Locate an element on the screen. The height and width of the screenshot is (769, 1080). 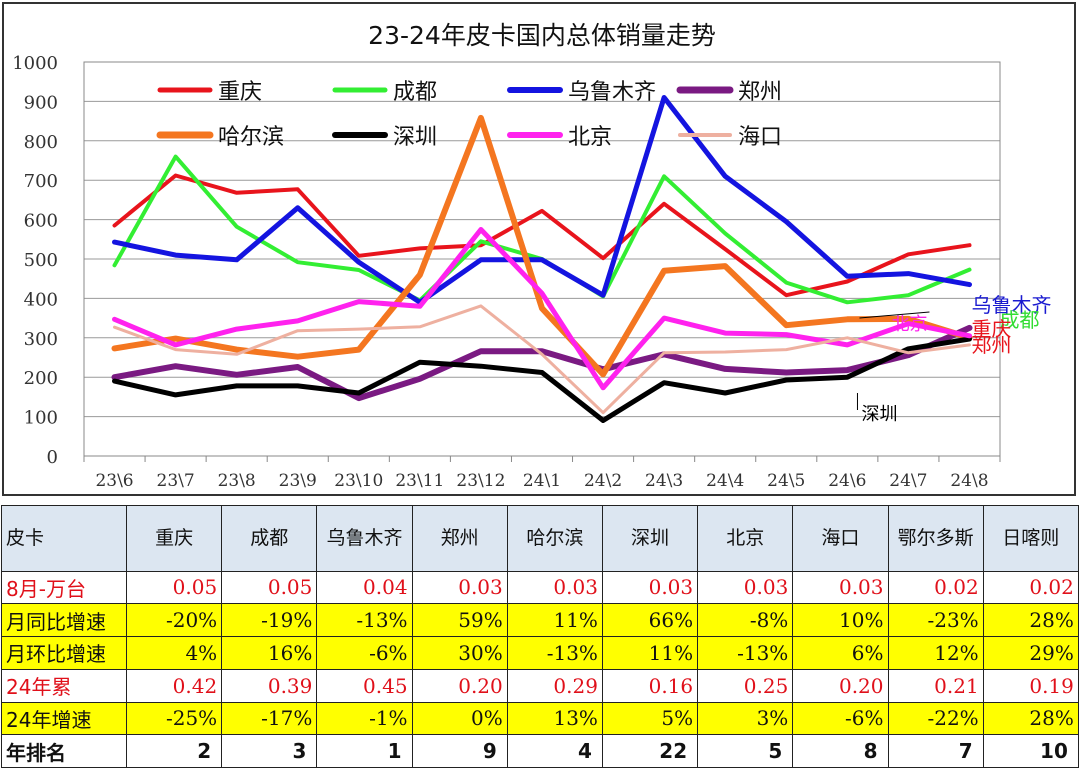
y-tick-label: 1000 is located at coordinates (35, 63).